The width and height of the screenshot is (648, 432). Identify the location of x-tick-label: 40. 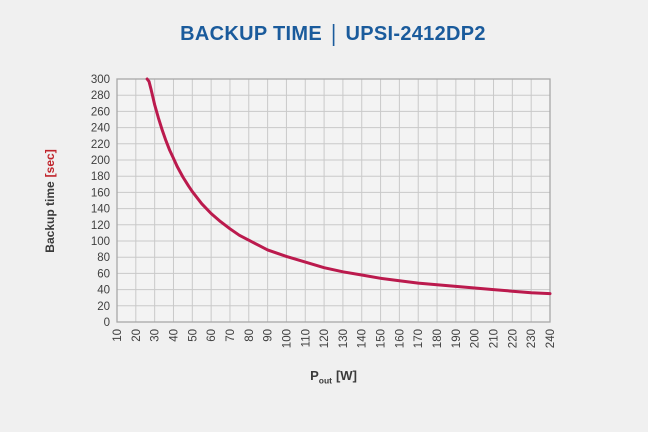
(174, 335).